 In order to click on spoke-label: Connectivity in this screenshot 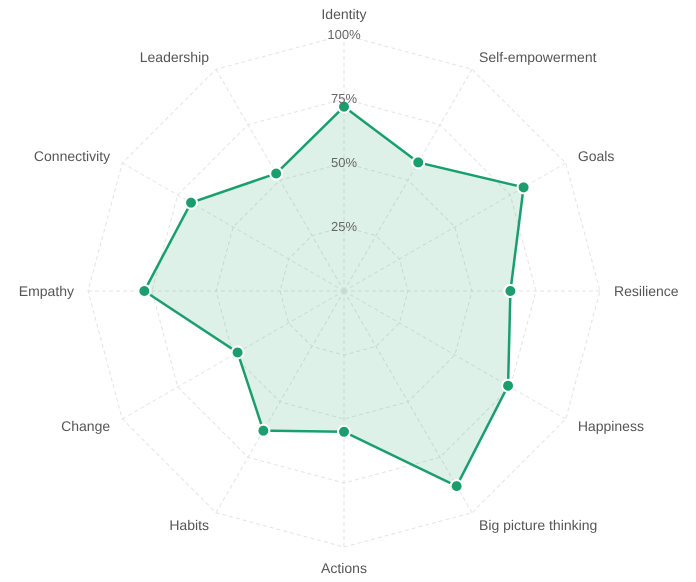, I will do `click(72, 156)`.